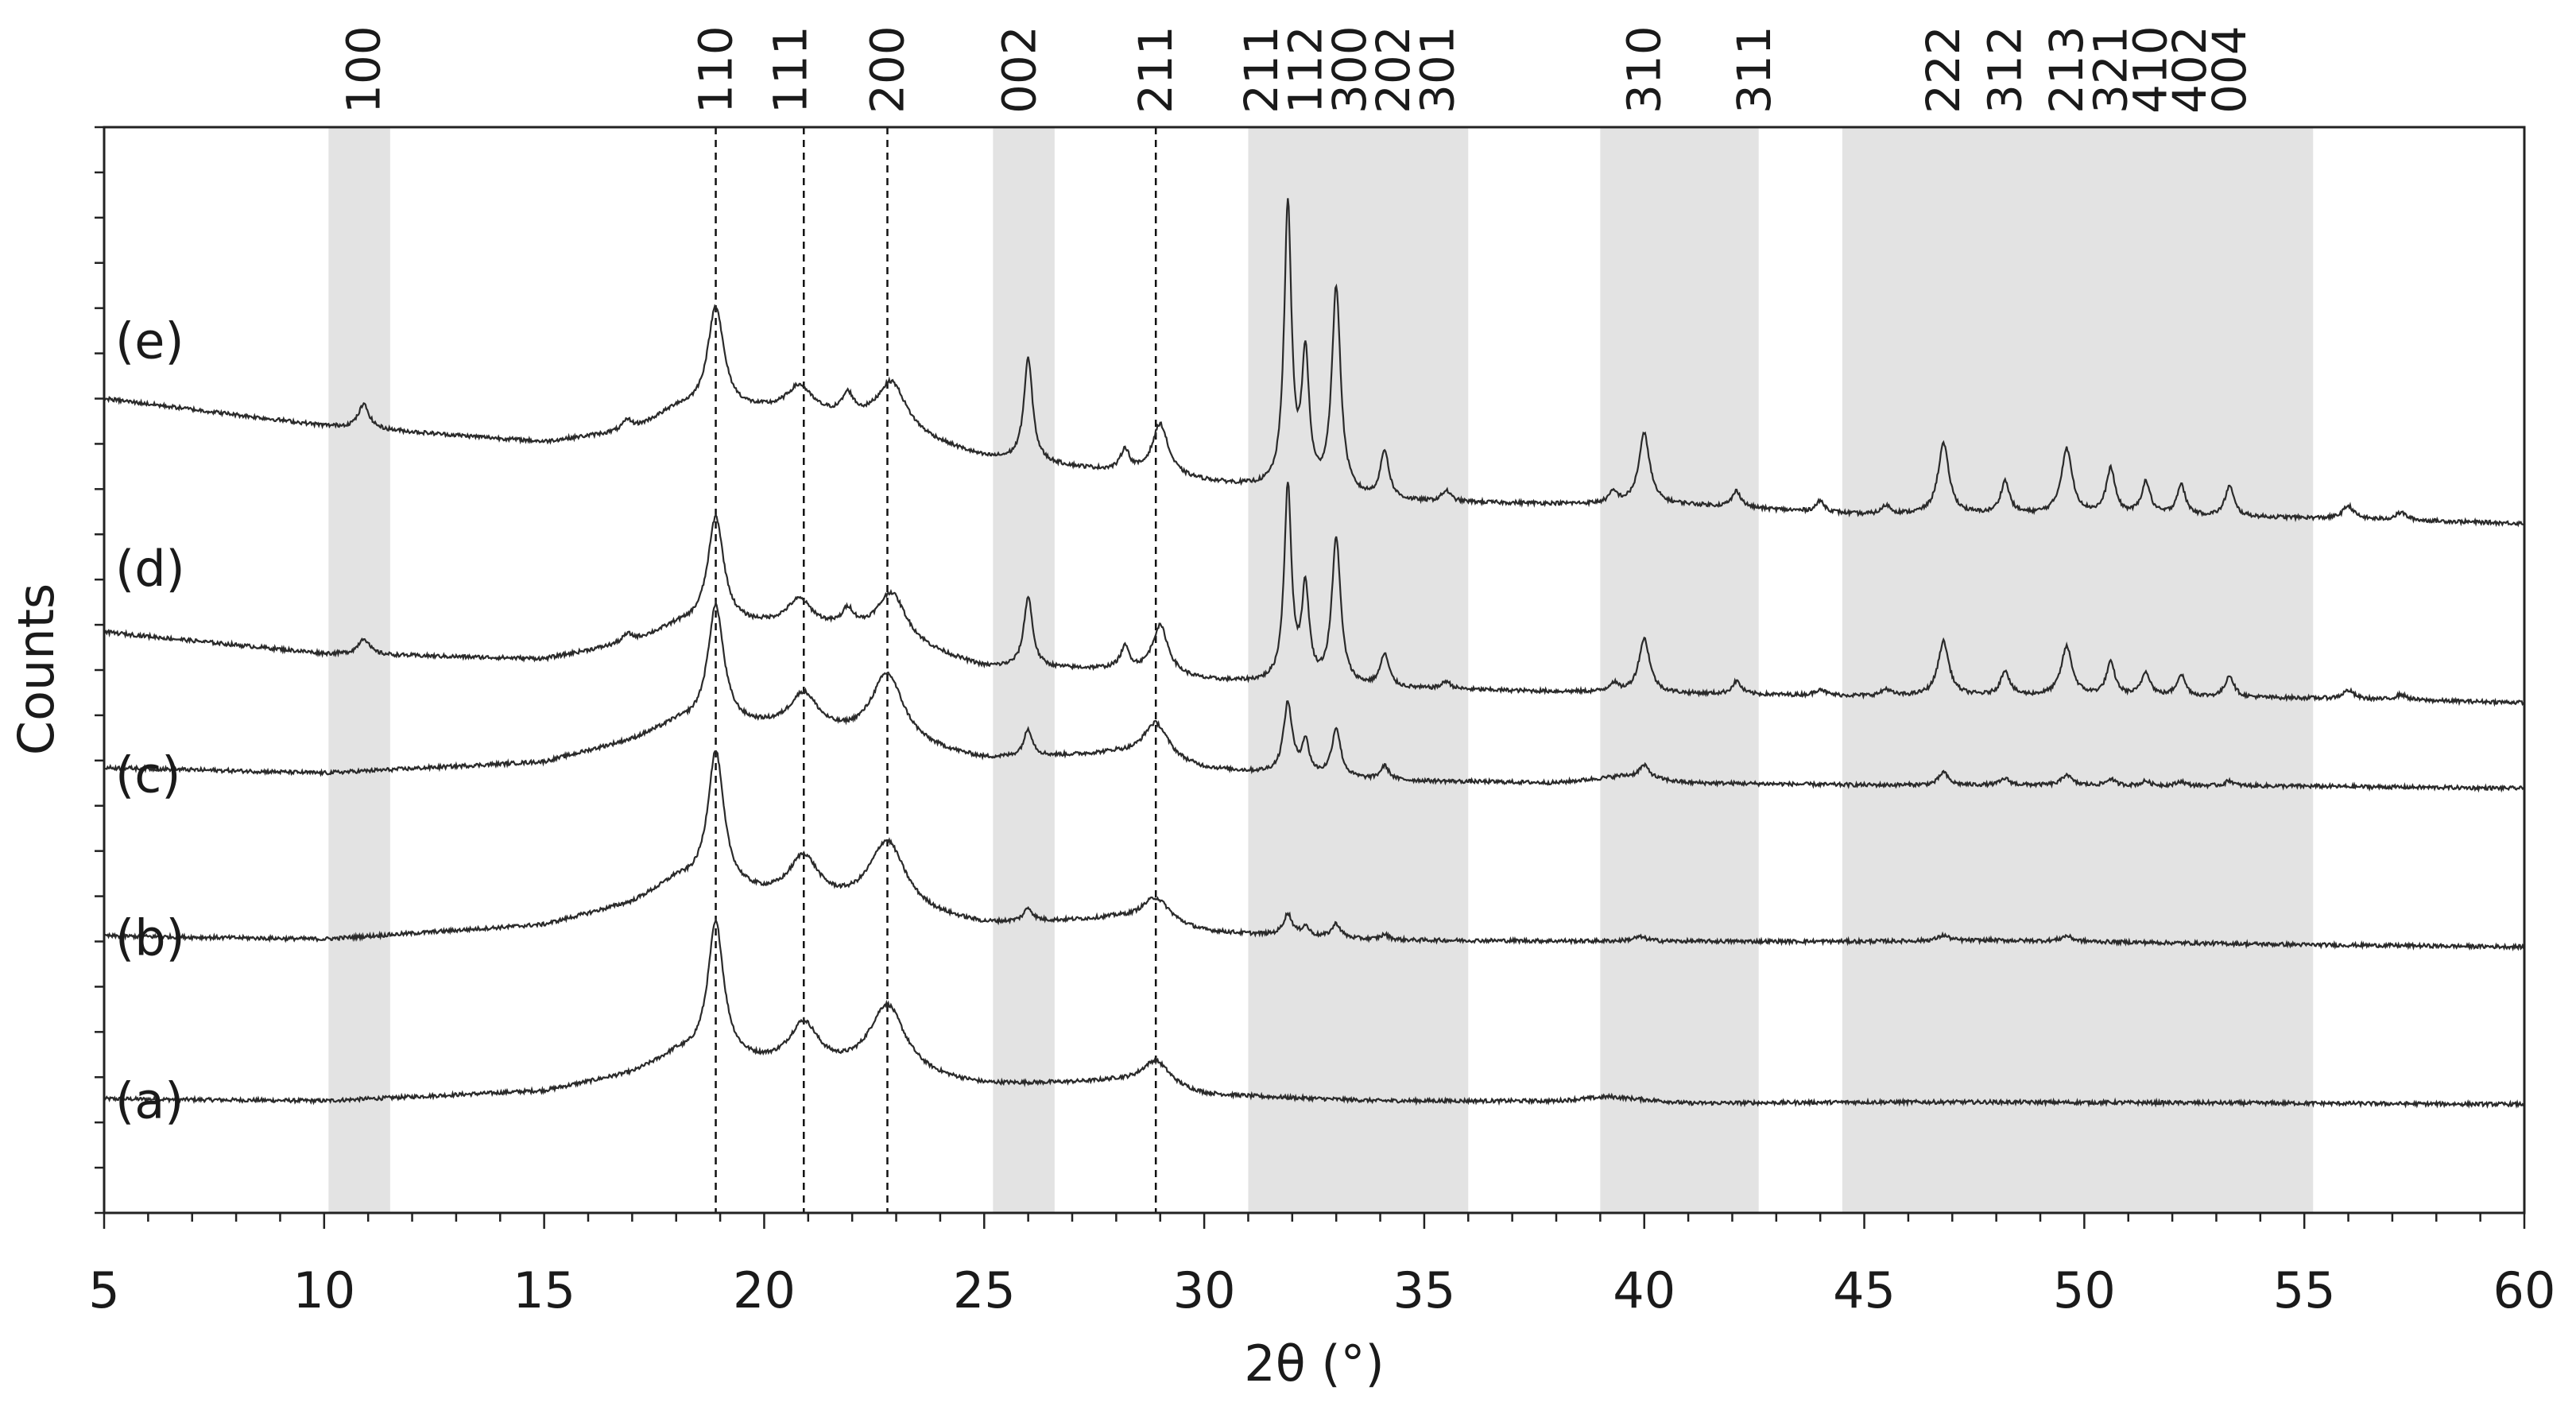  Describe the element at coordinates (1020, 69) in the screenshot. I see `hkl-label-002-4: 002` at that location.